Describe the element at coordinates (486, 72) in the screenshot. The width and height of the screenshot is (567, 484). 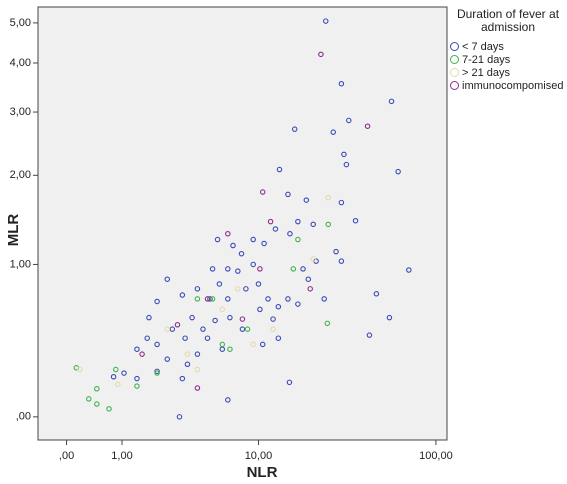
I see `legend-label: > 21 days` at that location.